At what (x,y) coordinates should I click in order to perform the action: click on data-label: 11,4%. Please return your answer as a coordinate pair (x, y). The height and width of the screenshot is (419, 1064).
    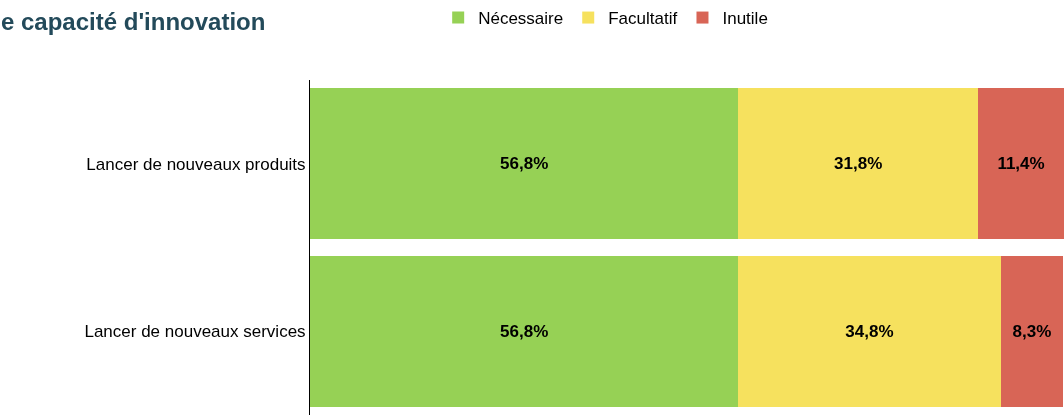
    Looking at the image, I should click on (1021, 164).